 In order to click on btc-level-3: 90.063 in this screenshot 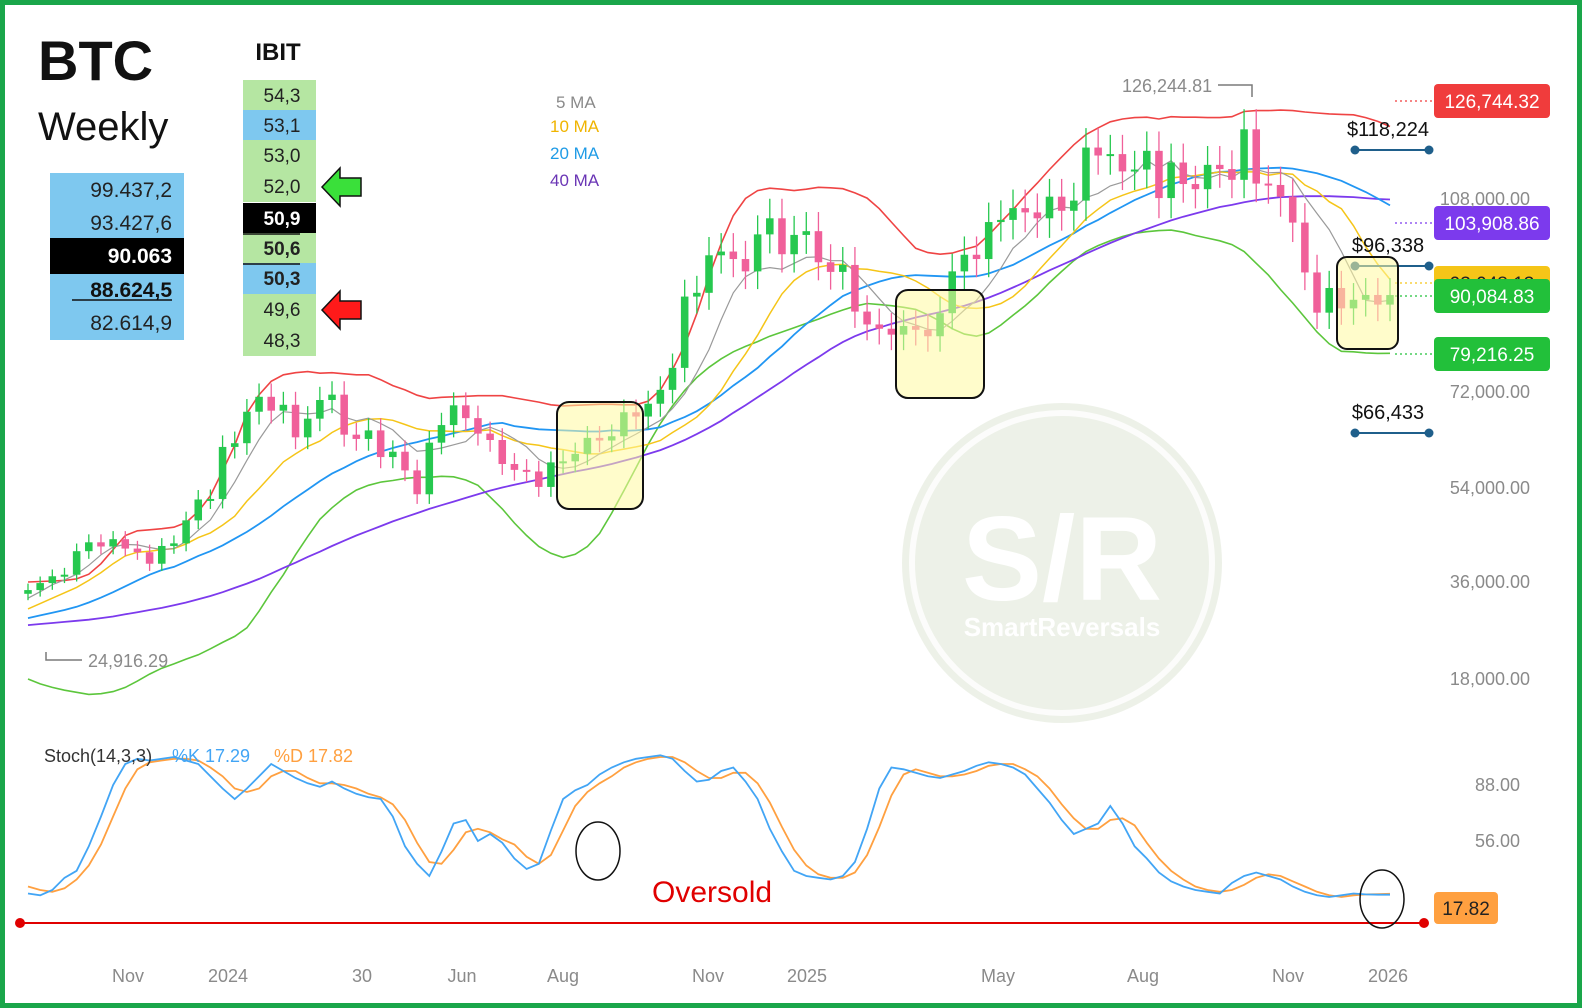, I will do `click(140, 256)`.